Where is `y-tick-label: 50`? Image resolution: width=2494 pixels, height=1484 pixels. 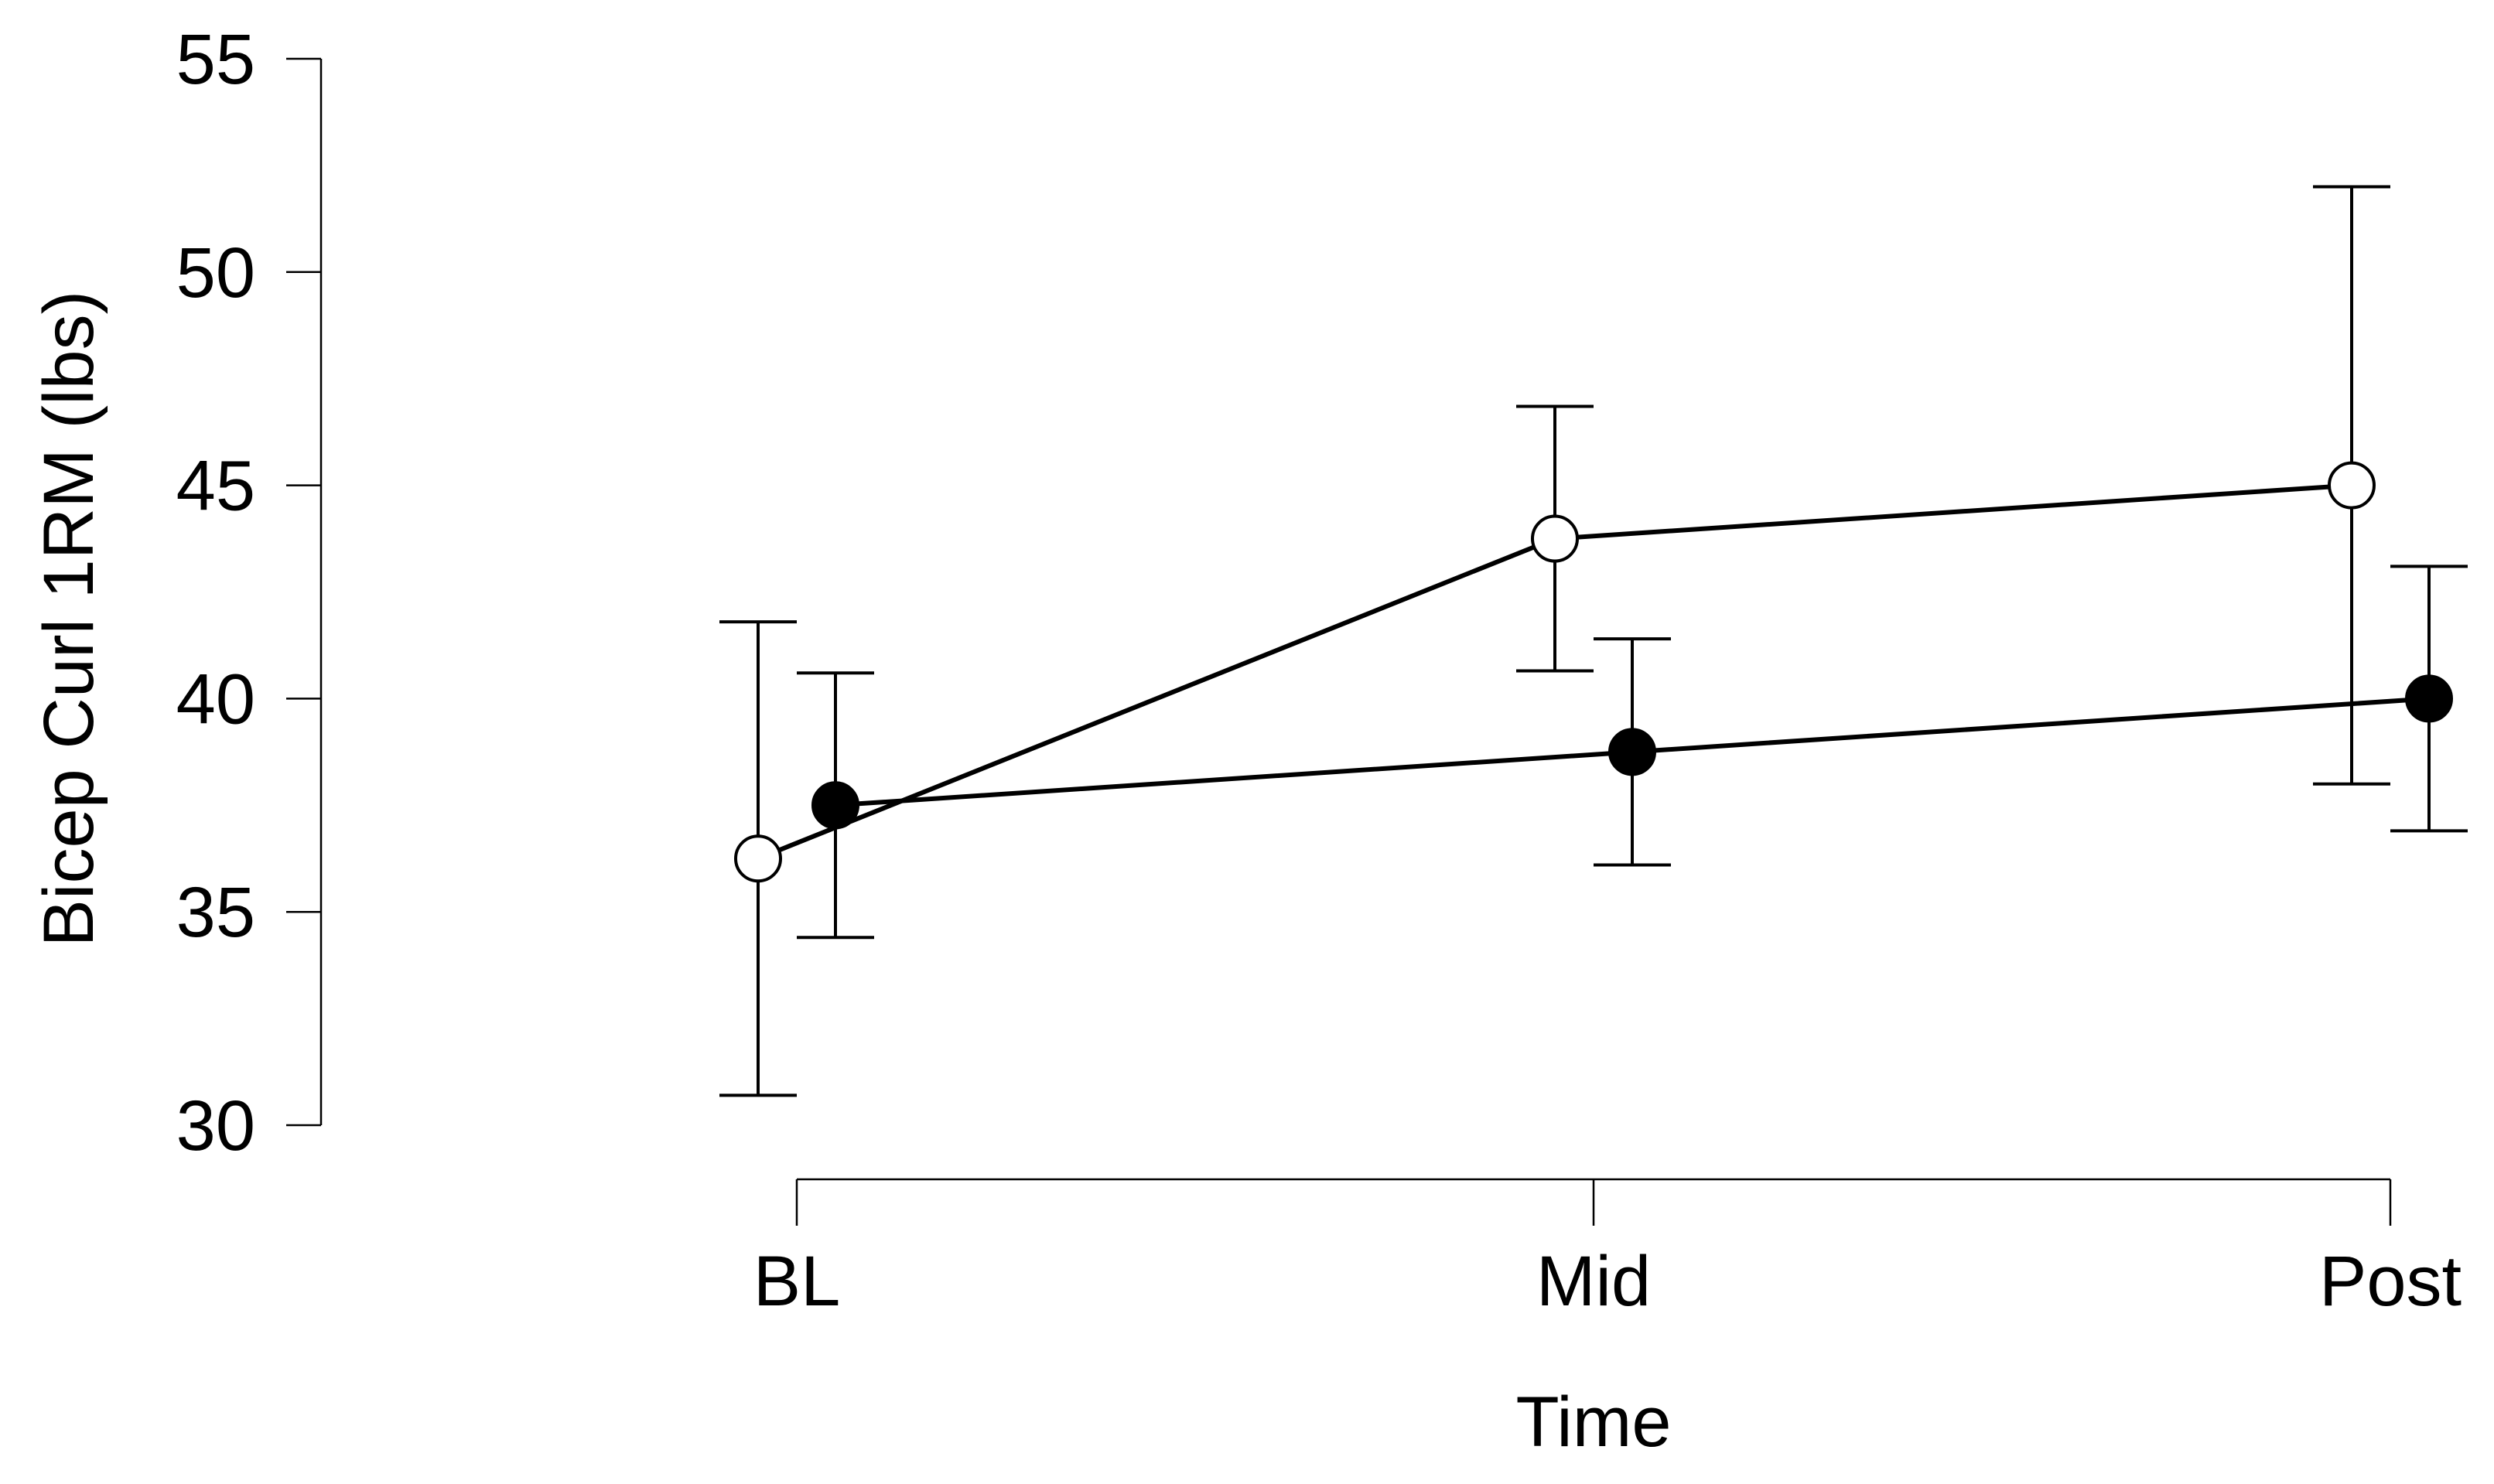 y-tick-label: 50 is located at coordinates (215, 273).